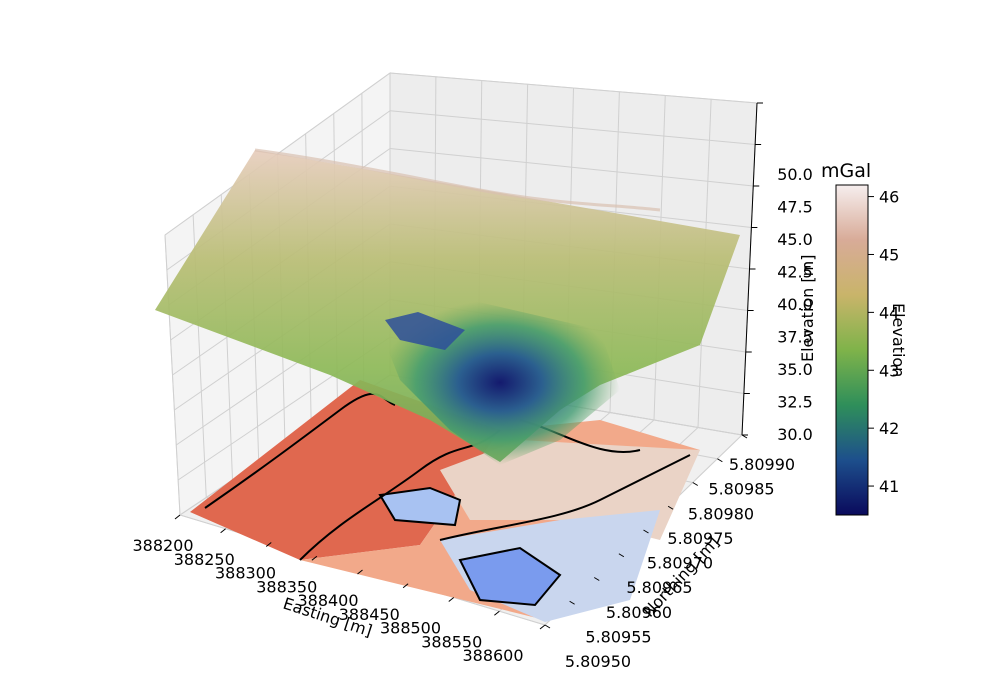  What do you see at coordinates (795, 434) in the screenshot?
I see `z-tick-label: 30.0` at bounding box center [795, 434].